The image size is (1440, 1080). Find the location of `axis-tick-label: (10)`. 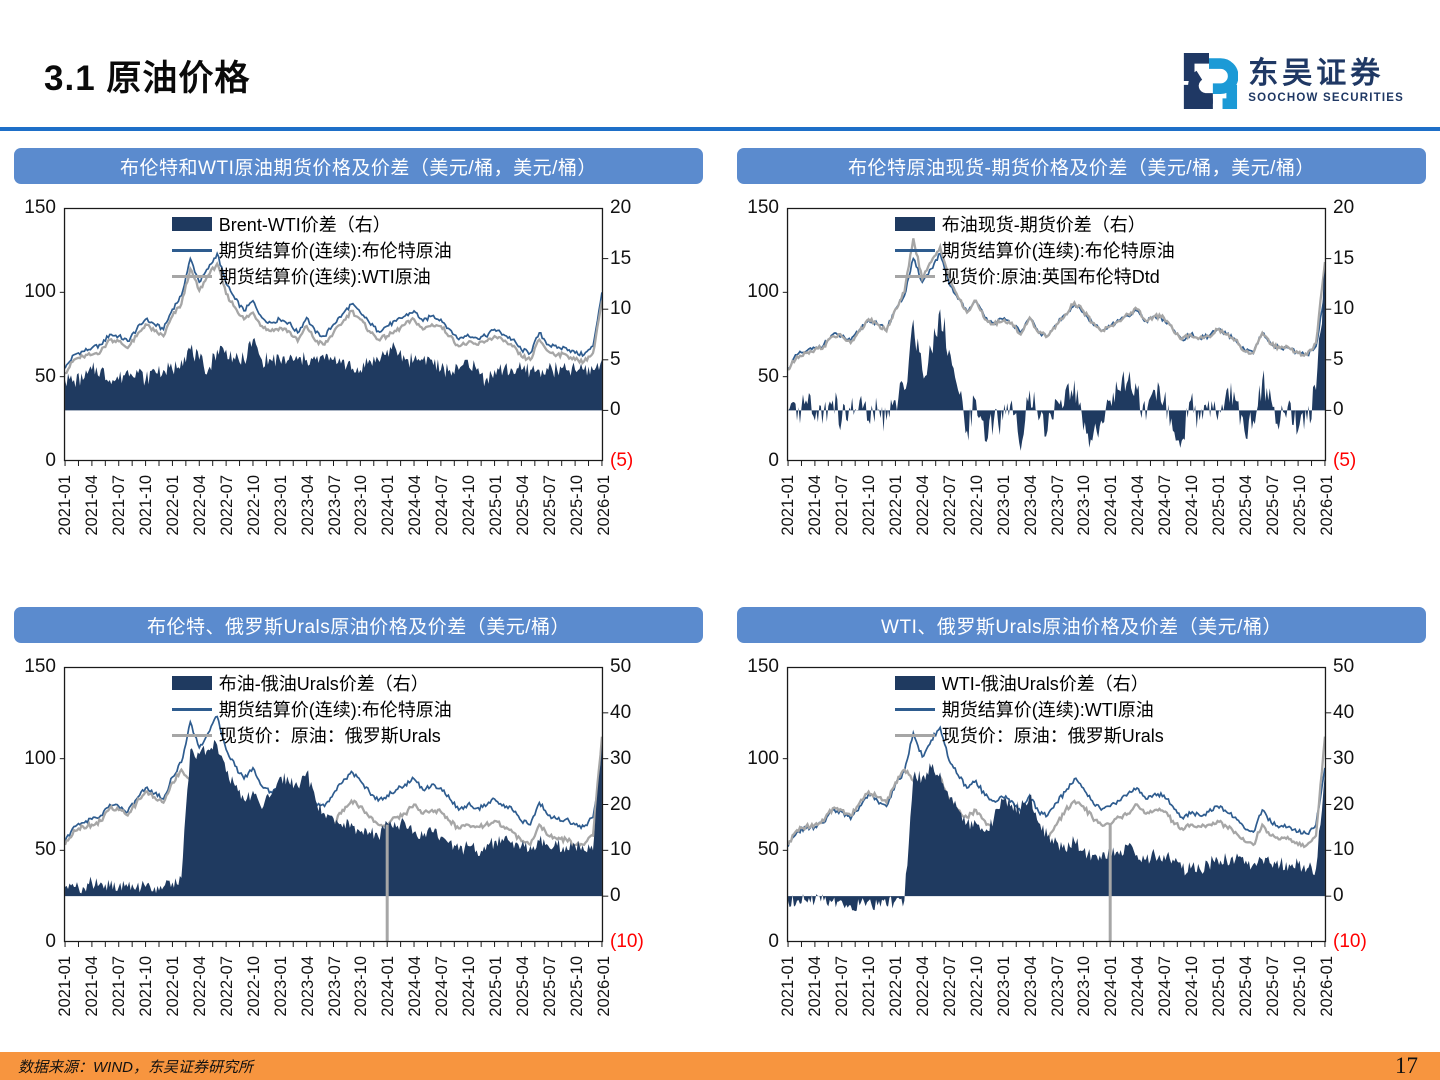

axis-tick-label: (10) is located at coordinates (627, 941).